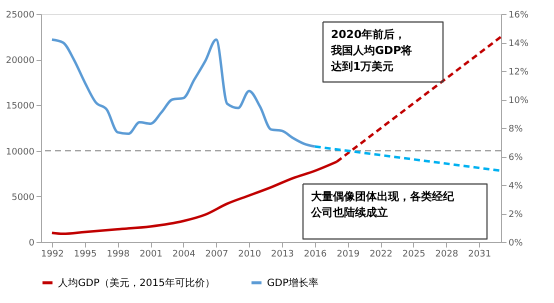 The image size is (554, 303). I want to click on y-tick-label: 20000, so click(20, 61).